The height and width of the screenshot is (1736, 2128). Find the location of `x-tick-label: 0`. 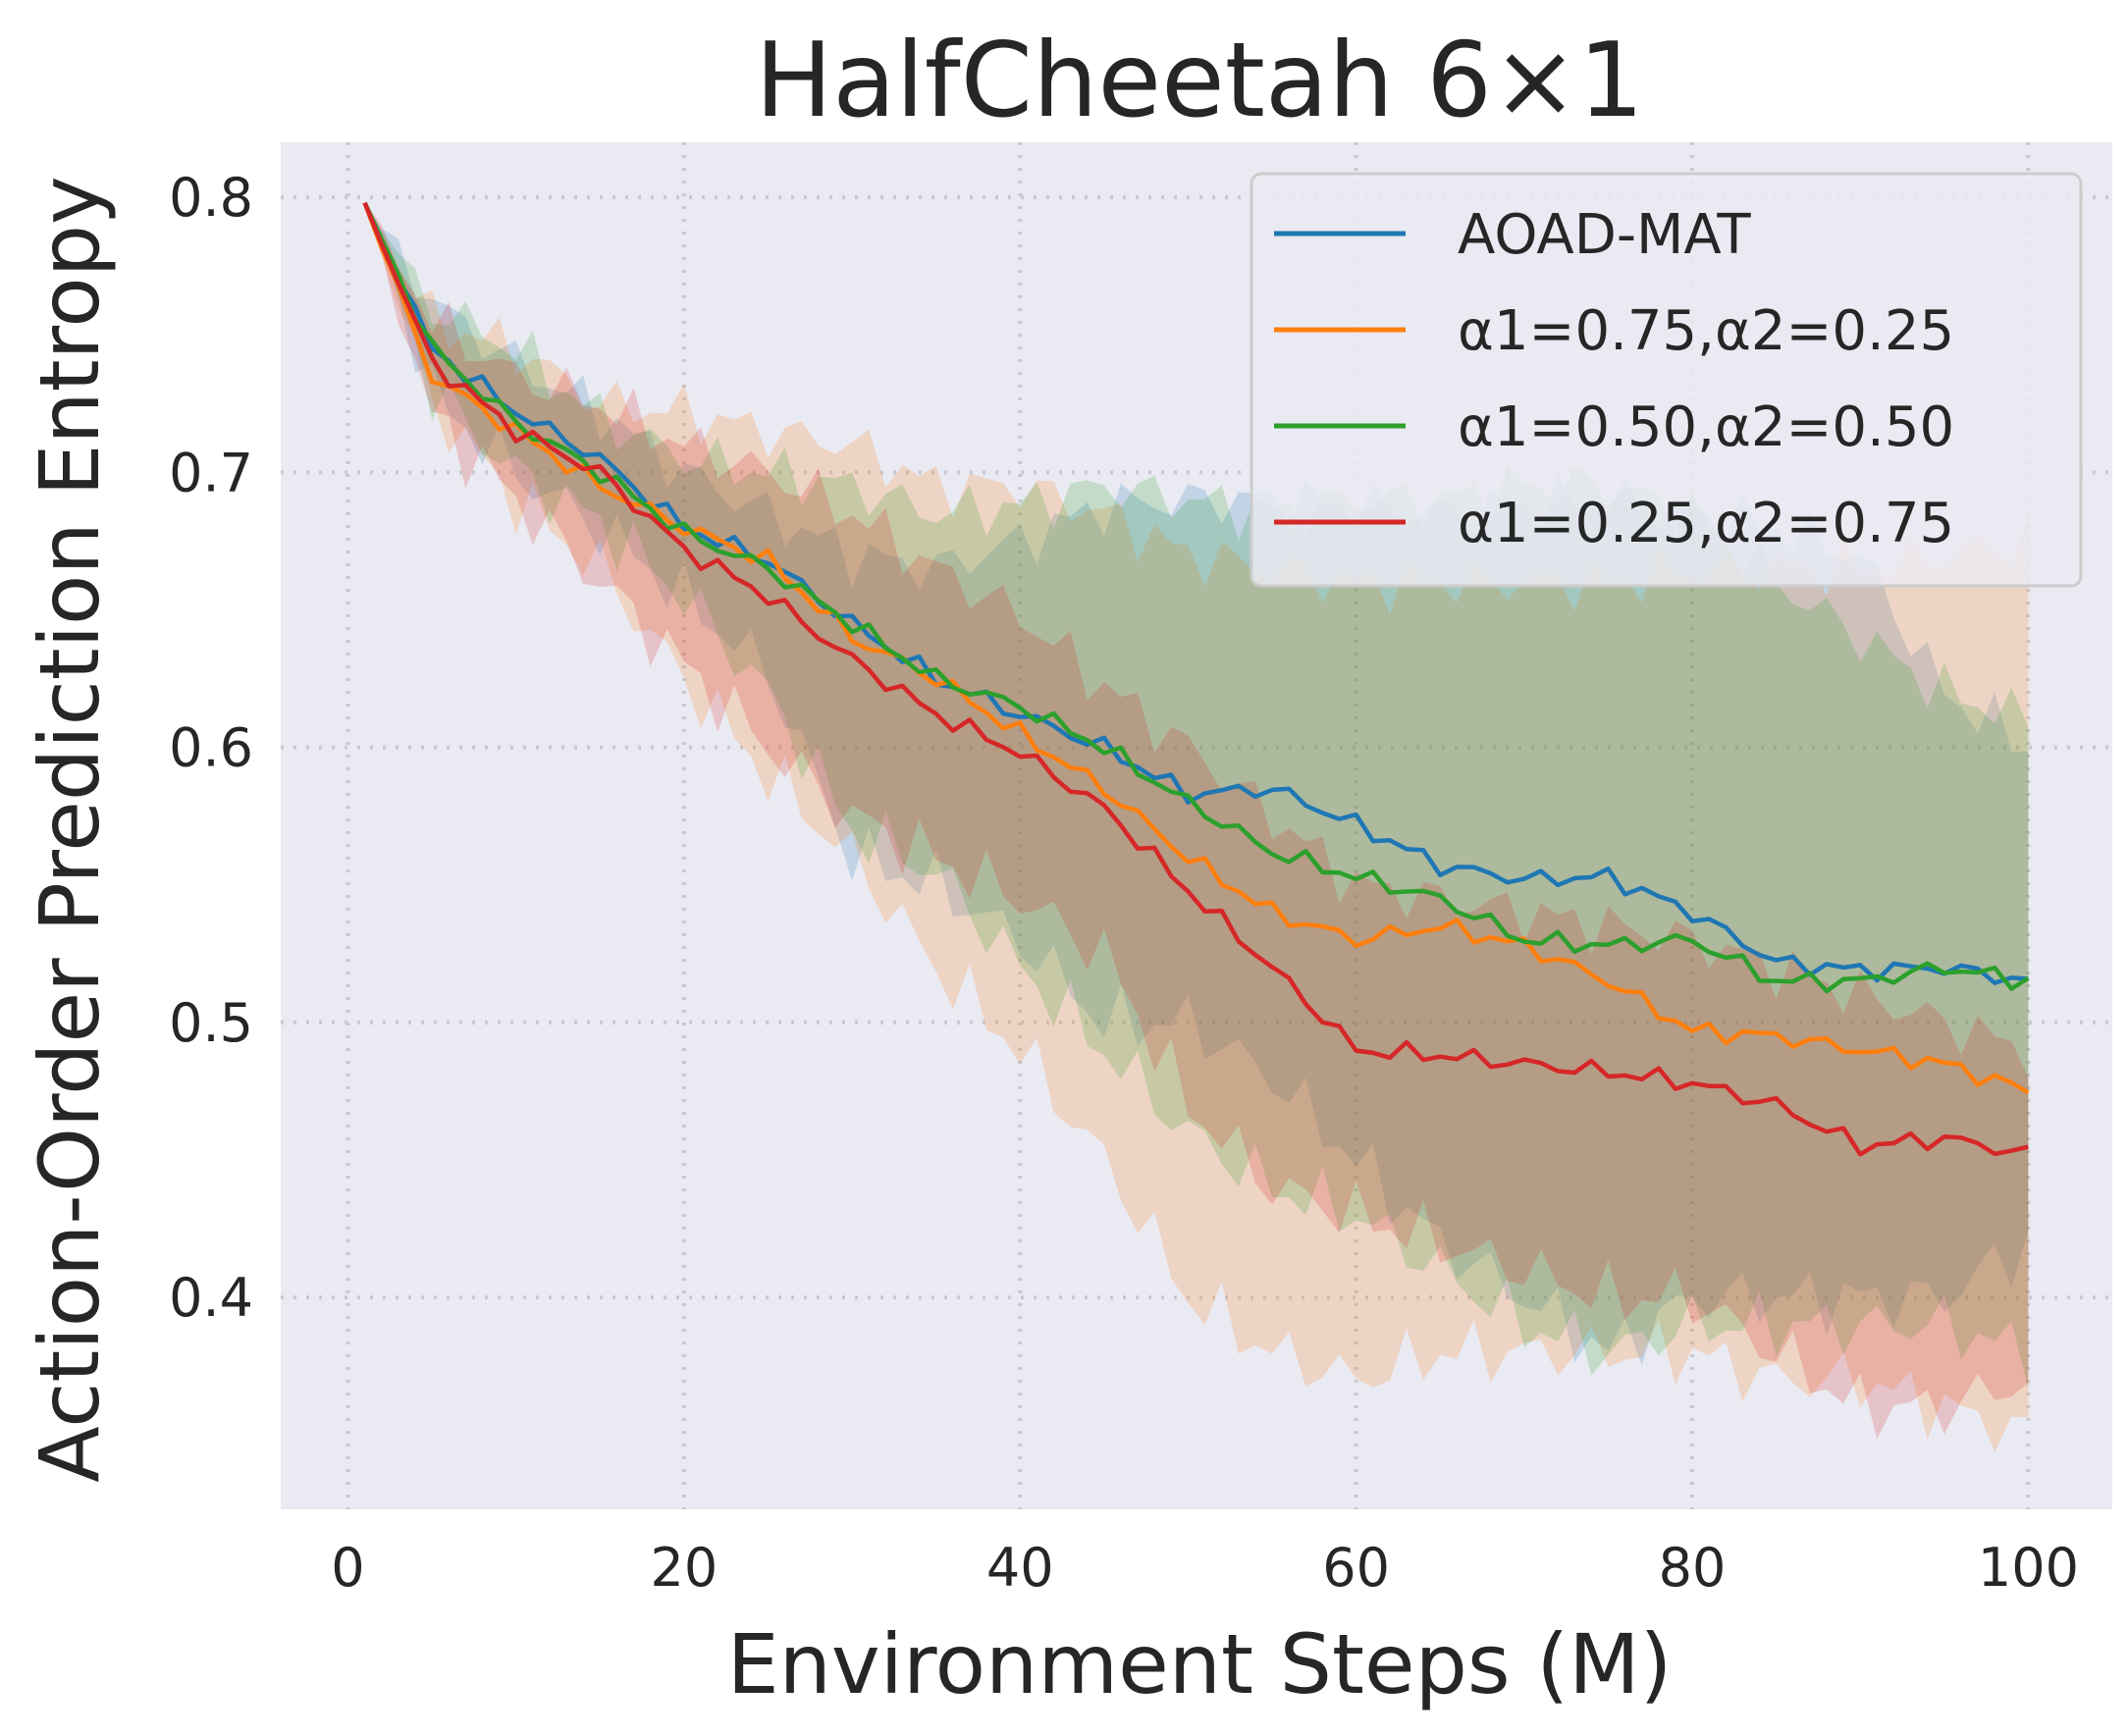

x-tick-label: 0 is located at coordinates (347, 1568).